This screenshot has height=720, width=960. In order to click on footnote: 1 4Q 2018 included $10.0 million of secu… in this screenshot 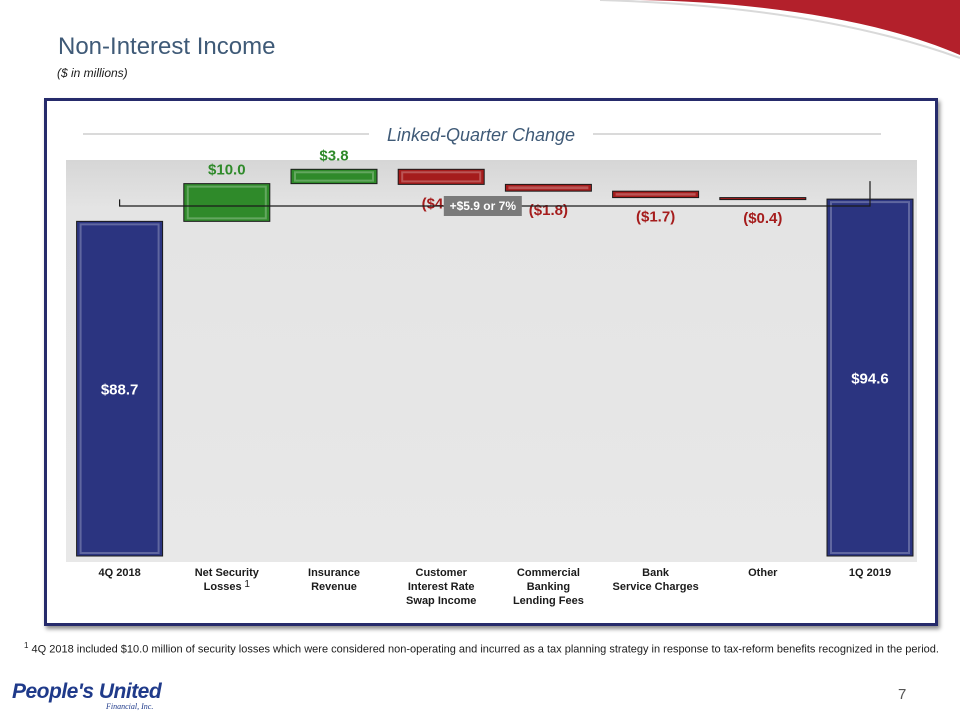, I will do `click(489, 648)`.